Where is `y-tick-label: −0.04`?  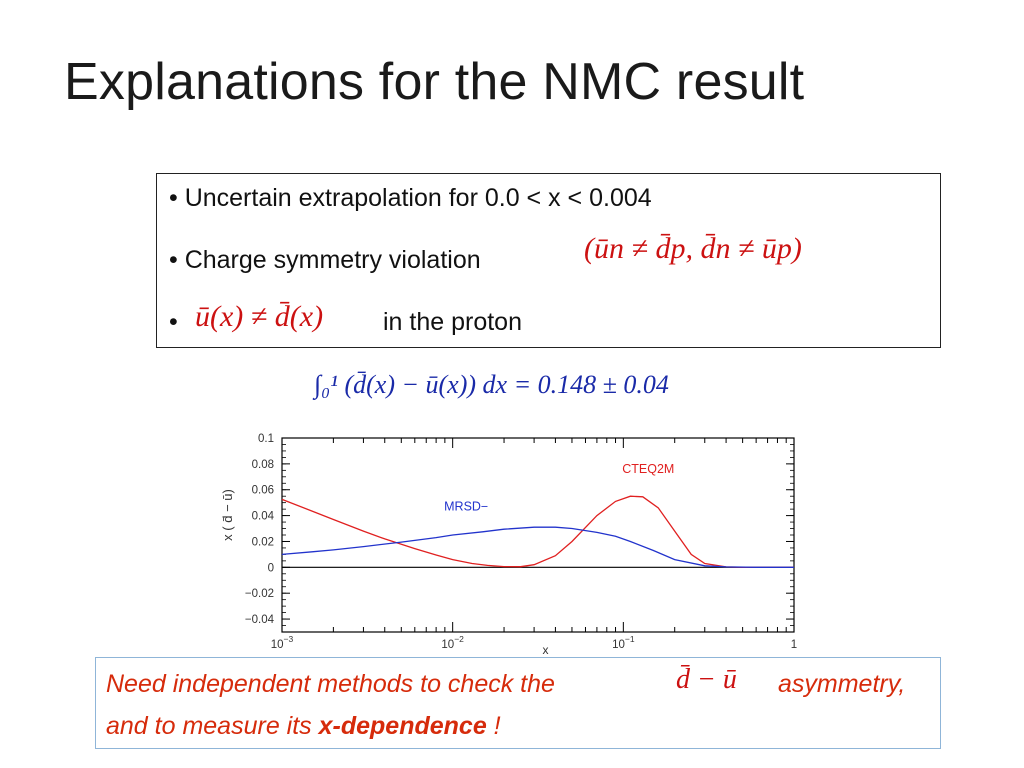
y-tick-label: −0.04 is located at coordinates (260, 620).